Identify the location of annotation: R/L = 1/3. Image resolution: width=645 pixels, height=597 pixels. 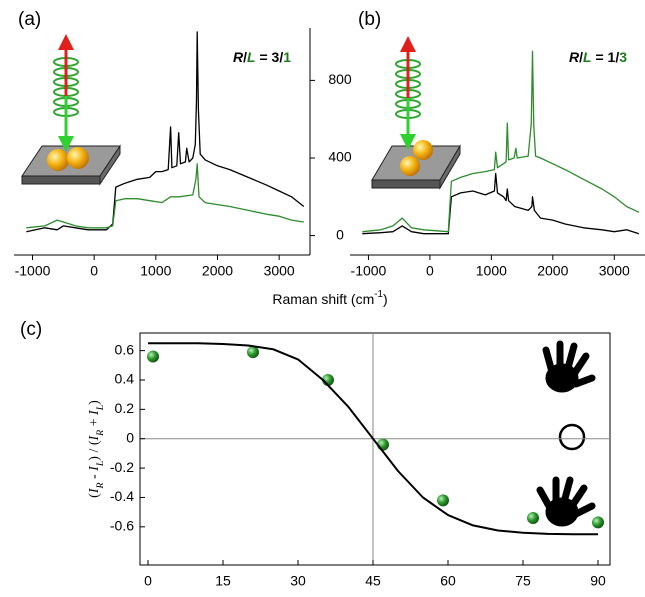
(598, 57).